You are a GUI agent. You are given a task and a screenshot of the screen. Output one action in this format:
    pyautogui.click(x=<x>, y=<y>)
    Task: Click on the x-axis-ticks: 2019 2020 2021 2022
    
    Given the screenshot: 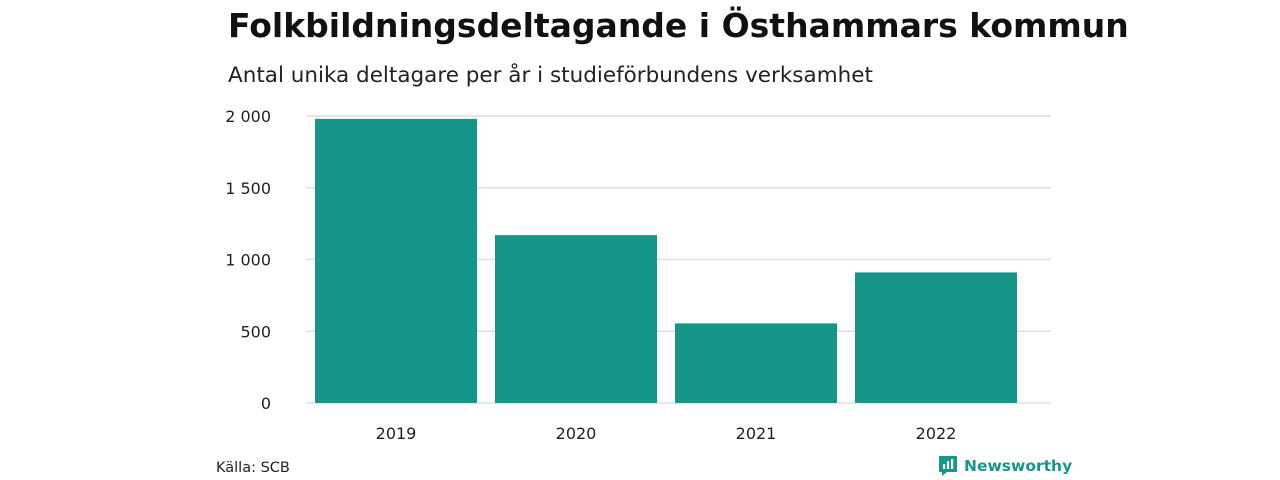 What is the action you would take?
    pyautogui.click(x=666, y=433)
    